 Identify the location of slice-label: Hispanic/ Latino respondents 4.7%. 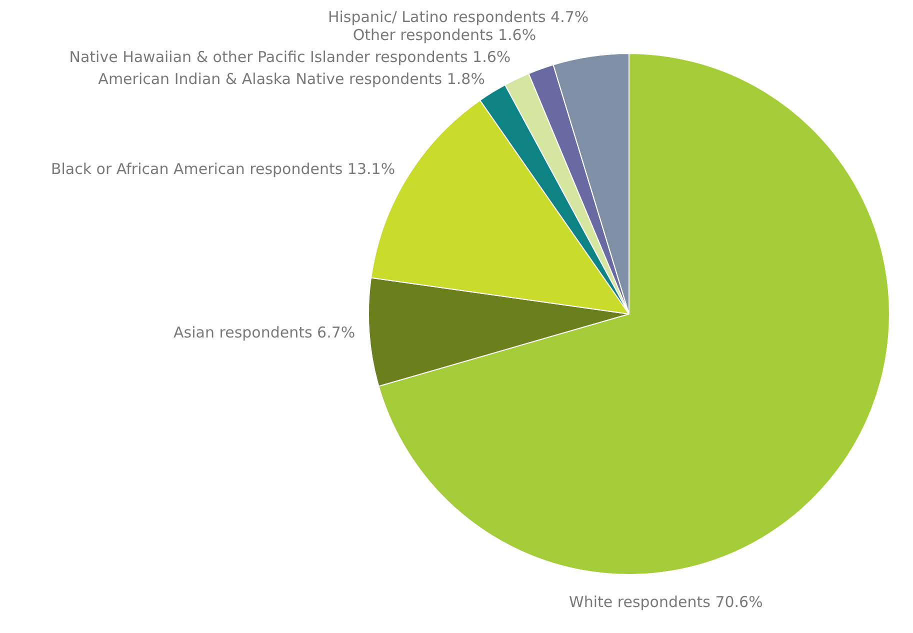
(458, 17).